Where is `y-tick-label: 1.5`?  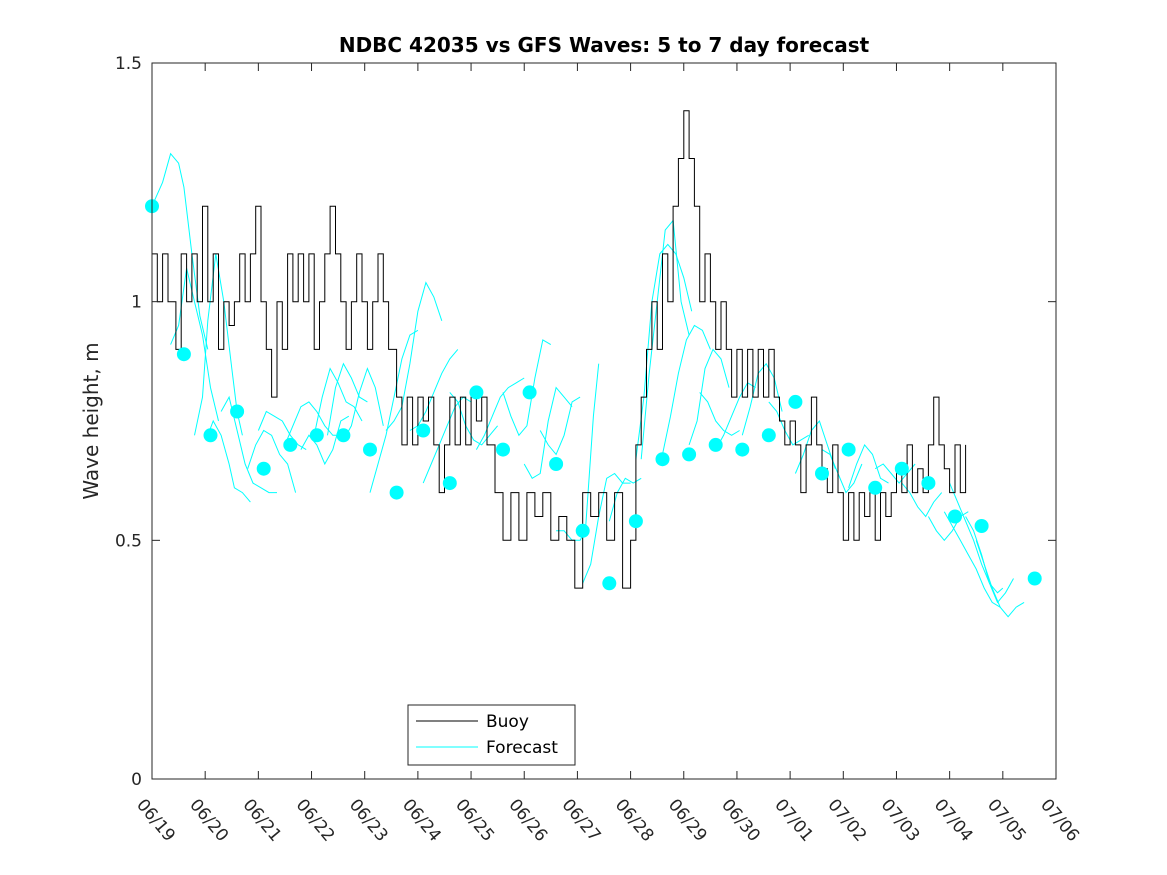
y-tick-label: 1.5 is located at coordinates (128, 64).